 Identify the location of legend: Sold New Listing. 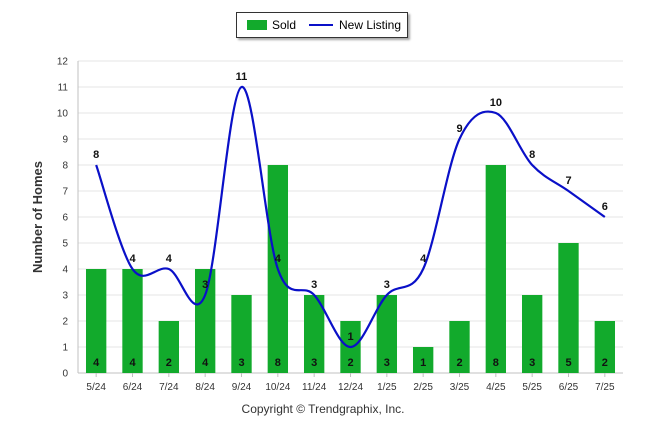
(322, 25).